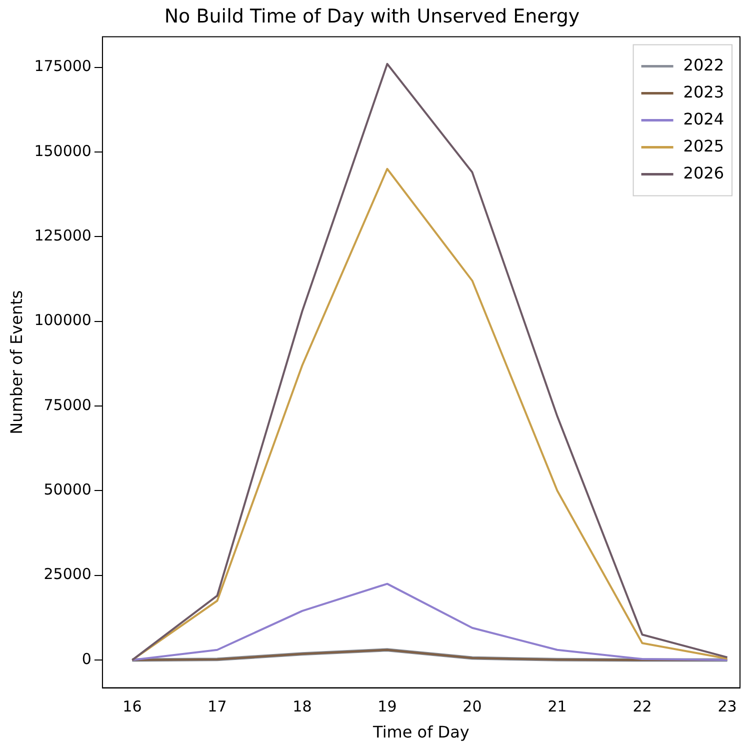  I want to click on x-tick-label: 19, so click(387, 707).